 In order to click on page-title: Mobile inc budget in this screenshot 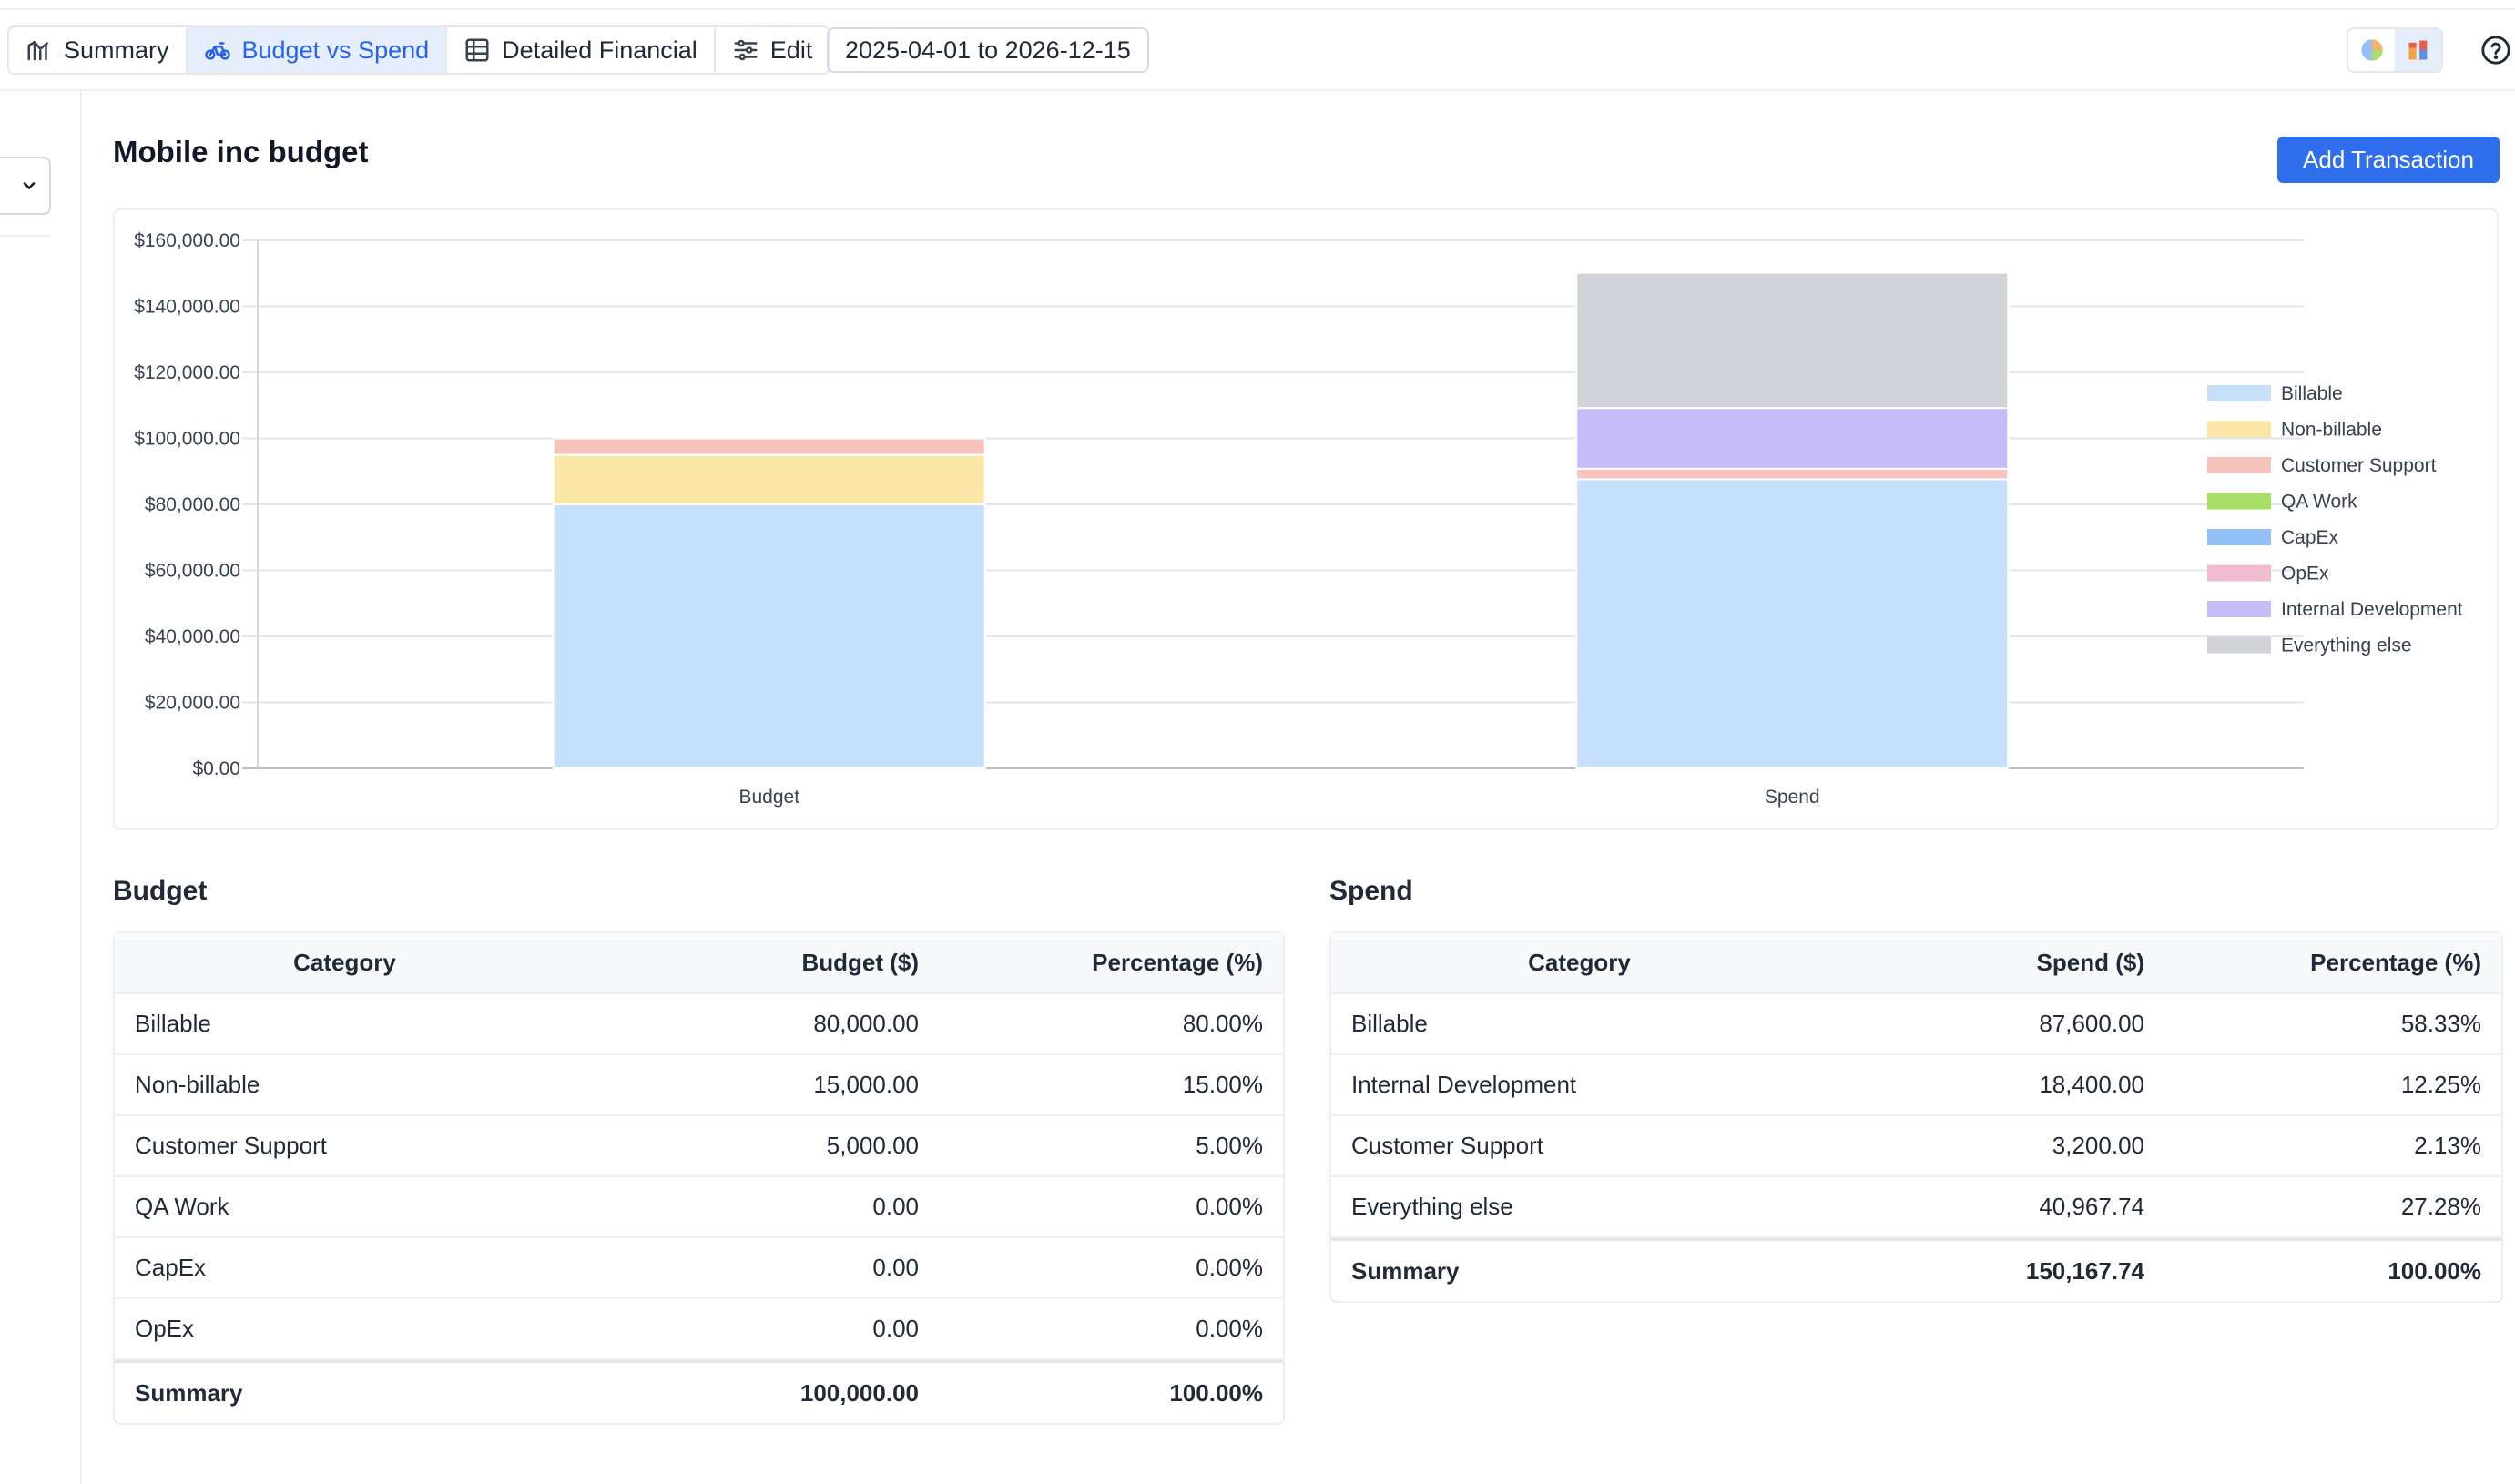, I will do `click(241, 151)`.